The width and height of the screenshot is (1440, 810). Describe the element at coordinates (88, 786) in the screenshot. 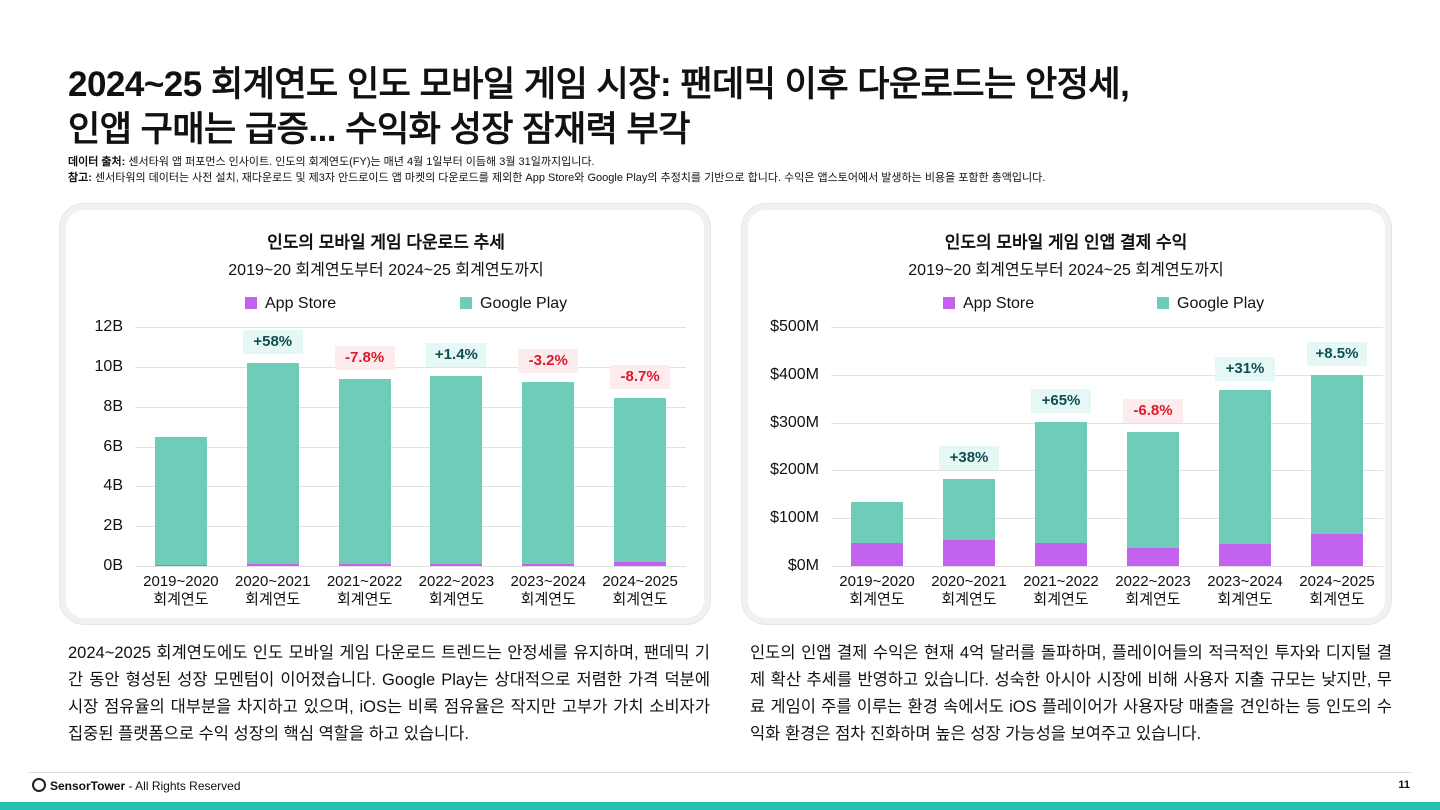

I see `brand: SensorTower` at that location.